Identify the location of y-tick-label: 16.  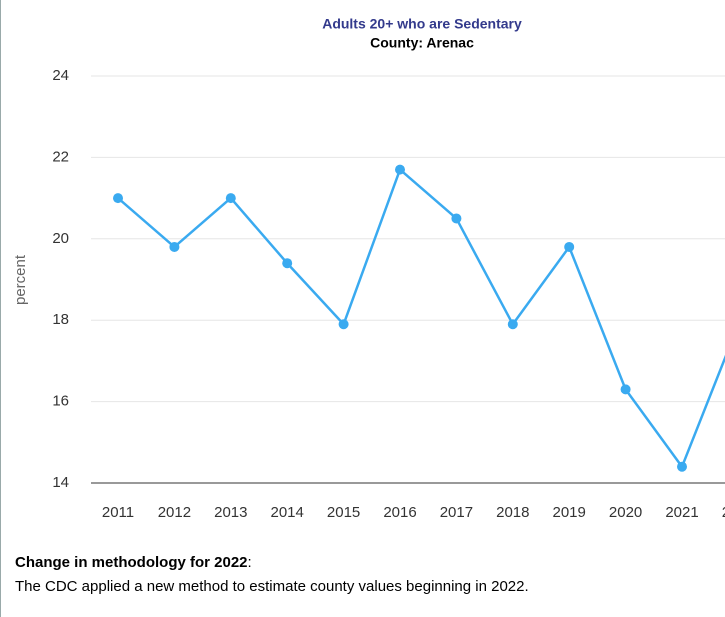
(60, 401).